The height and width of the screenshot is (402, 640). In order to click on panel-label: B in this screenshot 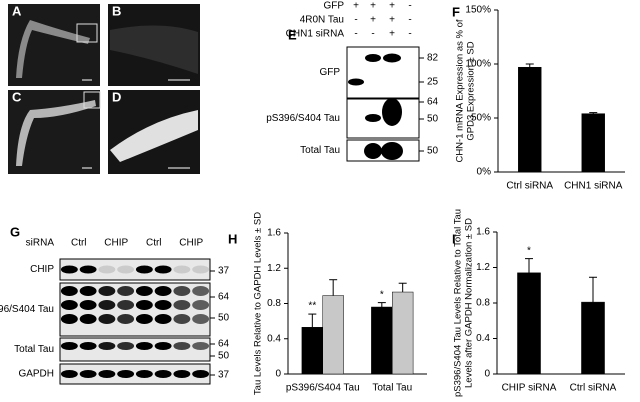, I will do `click(116, 10)`.